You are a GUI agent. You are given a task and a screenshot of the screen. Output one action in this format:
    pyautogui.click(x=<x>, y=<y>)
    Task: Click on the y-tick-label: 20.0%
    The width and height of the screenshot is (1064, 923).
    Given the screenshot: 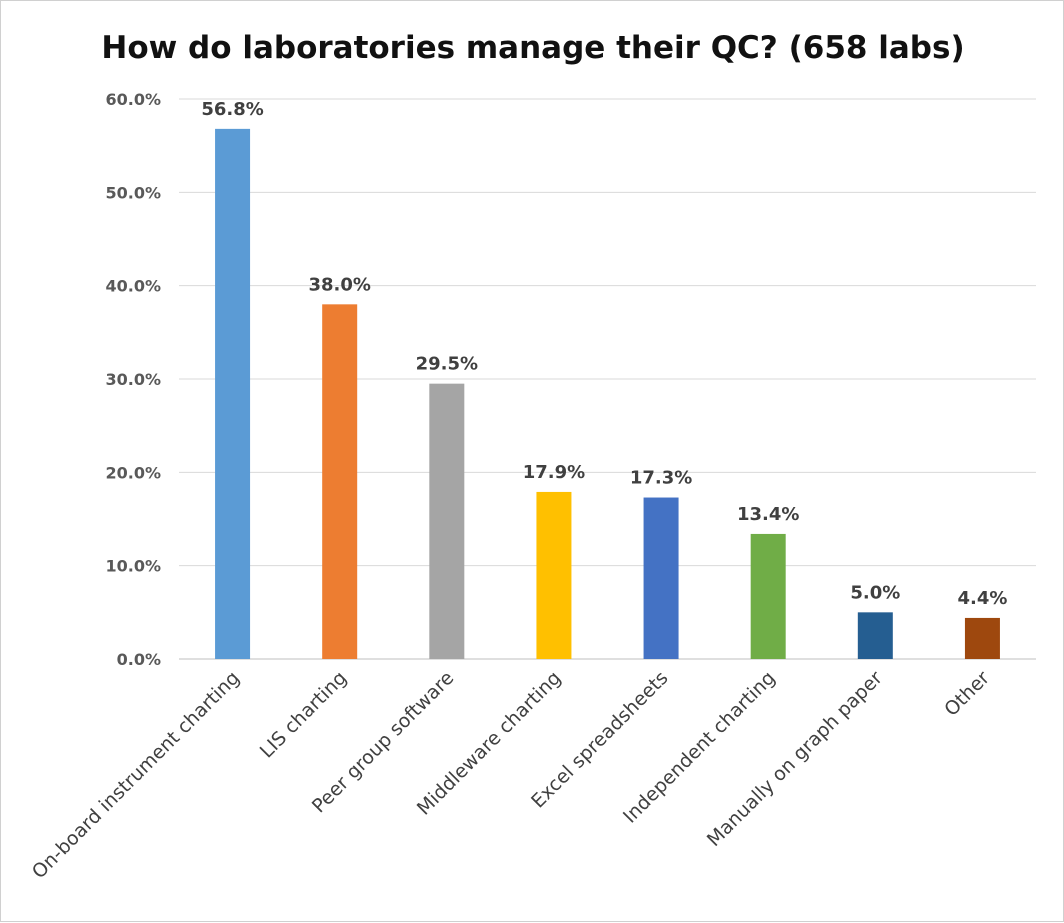 What is the action you would take?
    pyautogui.click(x=133, y=472)
    